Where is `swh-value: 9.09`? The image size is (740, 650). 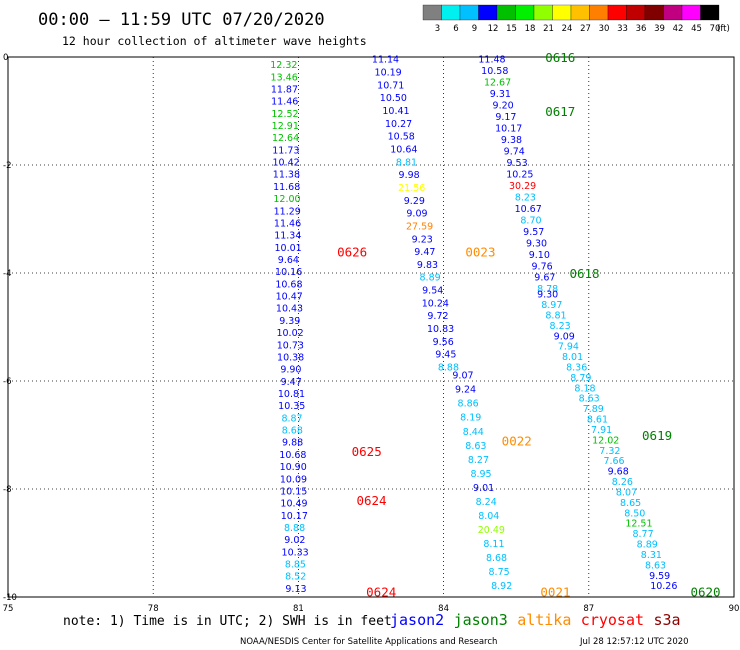 swh-value: 9.09 is located at coordinates (564, 336).